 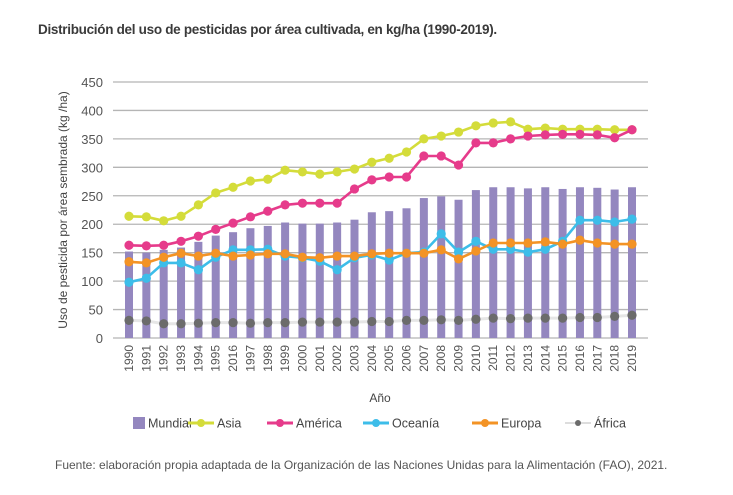 What do you see at coordinates (92, 224) in the screenshot?
I see `y-tick-label: 200` at bounding box center [92, 224].